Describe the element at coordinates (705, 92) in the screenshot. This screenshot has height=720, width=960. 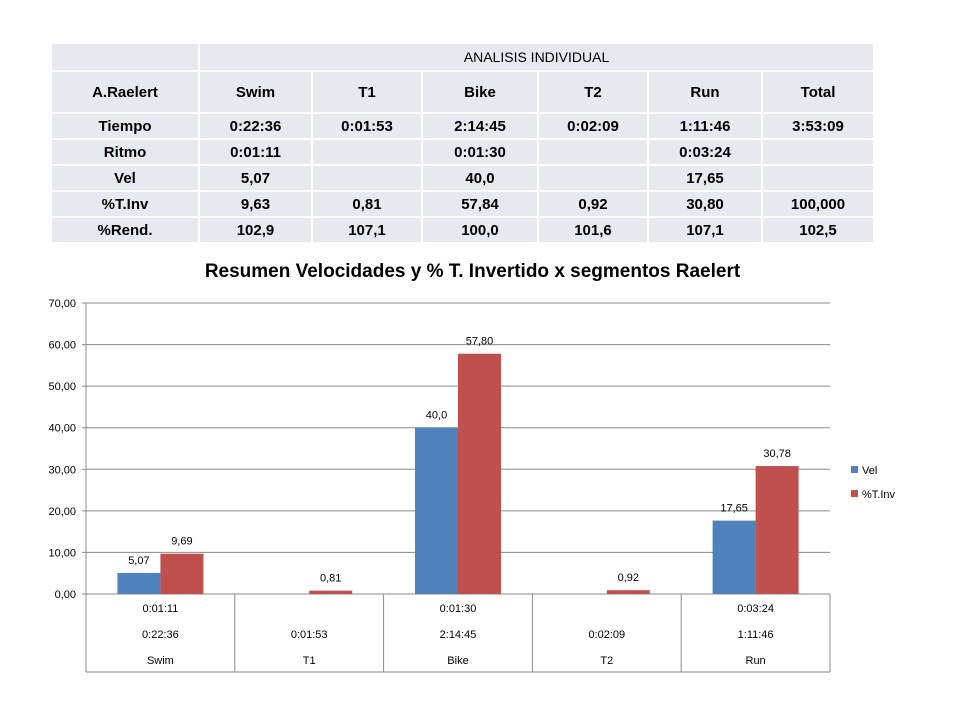
I see `table-header-cell: Run` at that location.